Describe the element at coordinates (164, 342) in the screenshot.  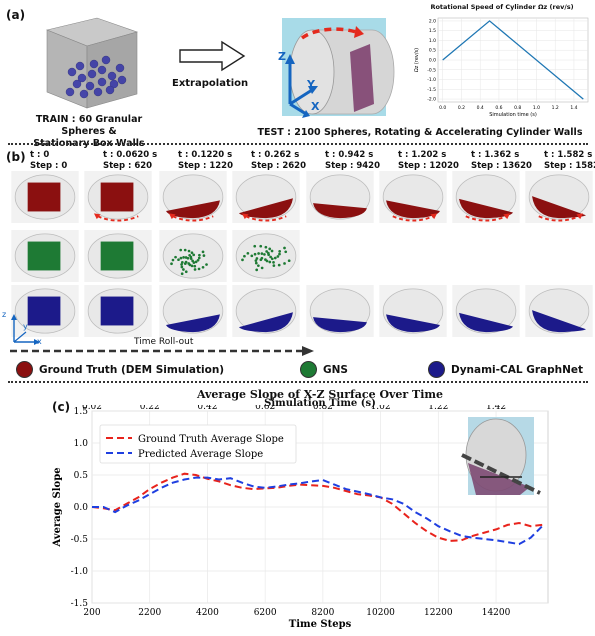
I see `time-rollout-label: Time Roll-out` at that location.